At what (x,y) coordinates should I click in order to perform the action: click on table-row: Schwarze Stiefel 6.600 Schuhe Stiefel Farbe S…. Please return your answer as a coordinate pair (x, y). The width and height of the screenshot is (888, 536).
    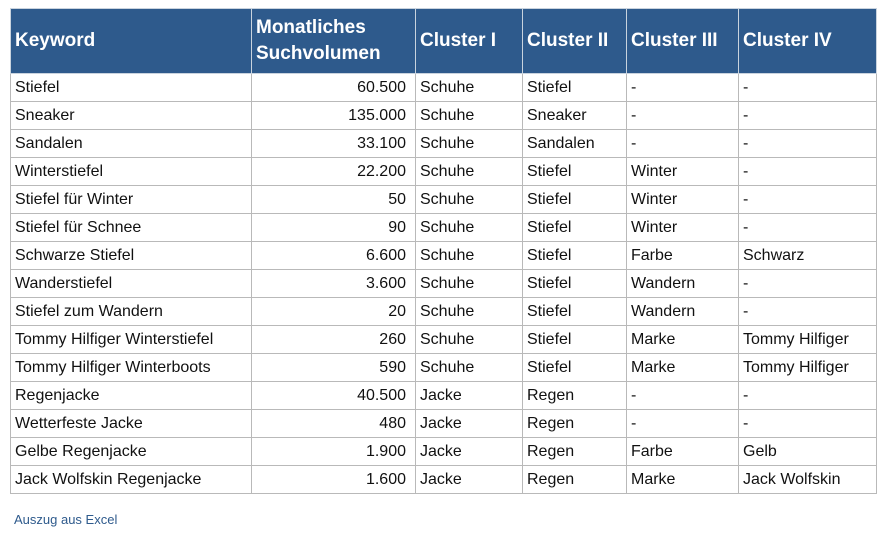
    Looking at the image, I should click on (443, 255).